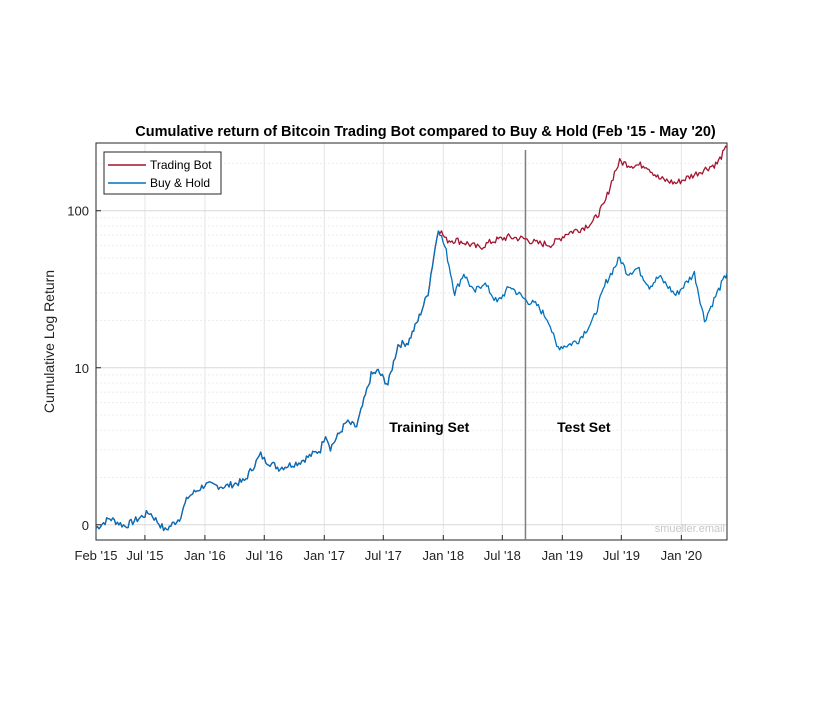 This screenshot has height=716, width=836. I want to click on legend-box, so click(162, 173).